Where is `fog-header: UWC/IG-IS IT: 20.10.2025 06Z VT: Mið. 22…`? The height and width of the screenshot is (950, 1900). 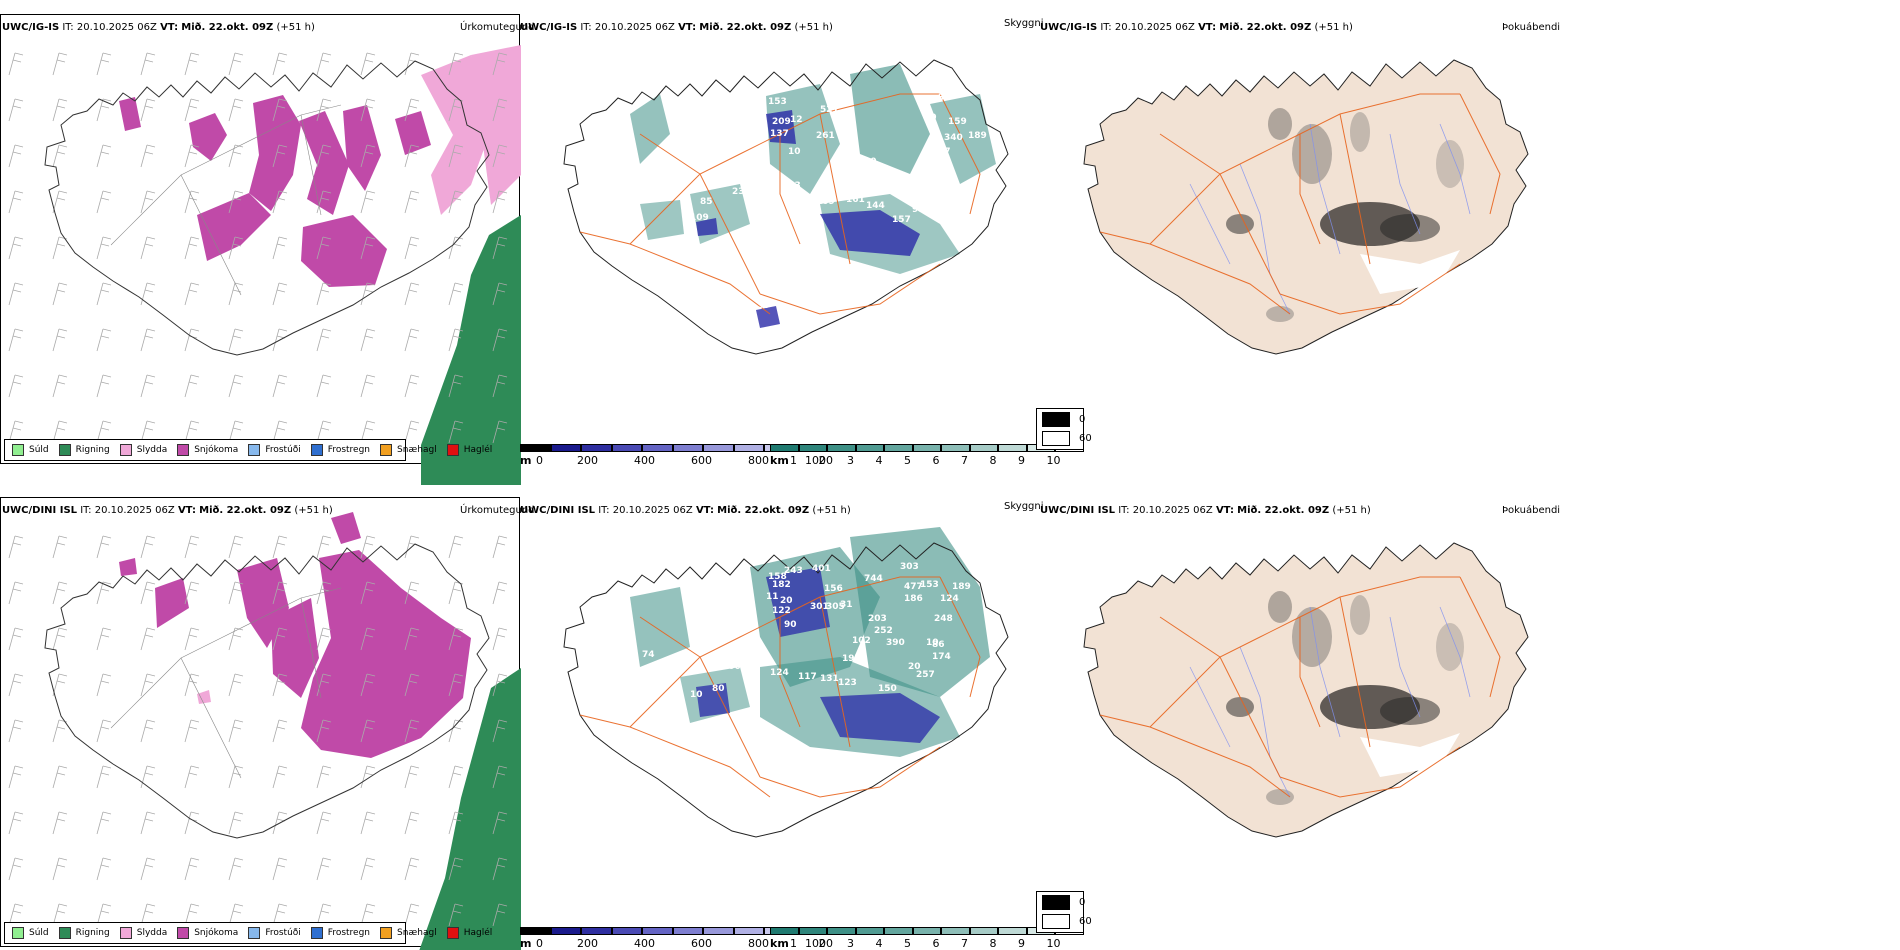
fog-header: UWC/IG-IS IT: 20.10.2025 06Z VT: Mið. 22… is located at coordinates (1196, 28).